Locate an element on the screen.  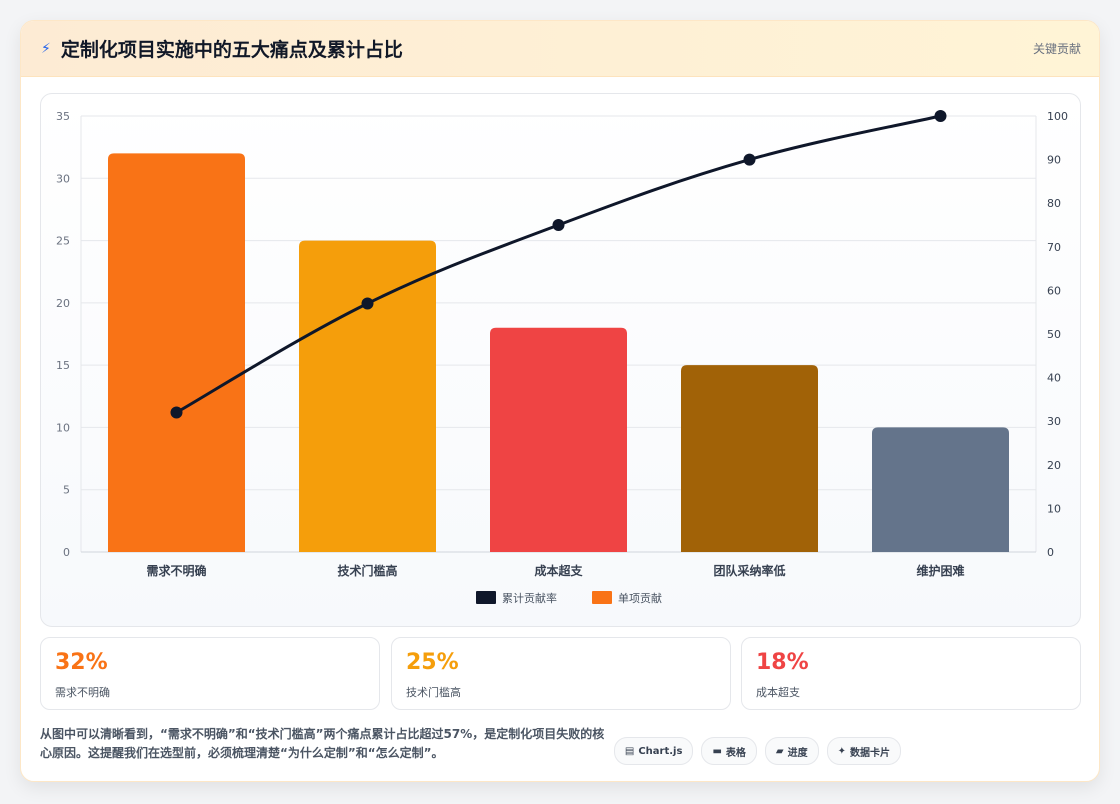
y-left-tick-label: 30 is located at coordinates (63, 178).